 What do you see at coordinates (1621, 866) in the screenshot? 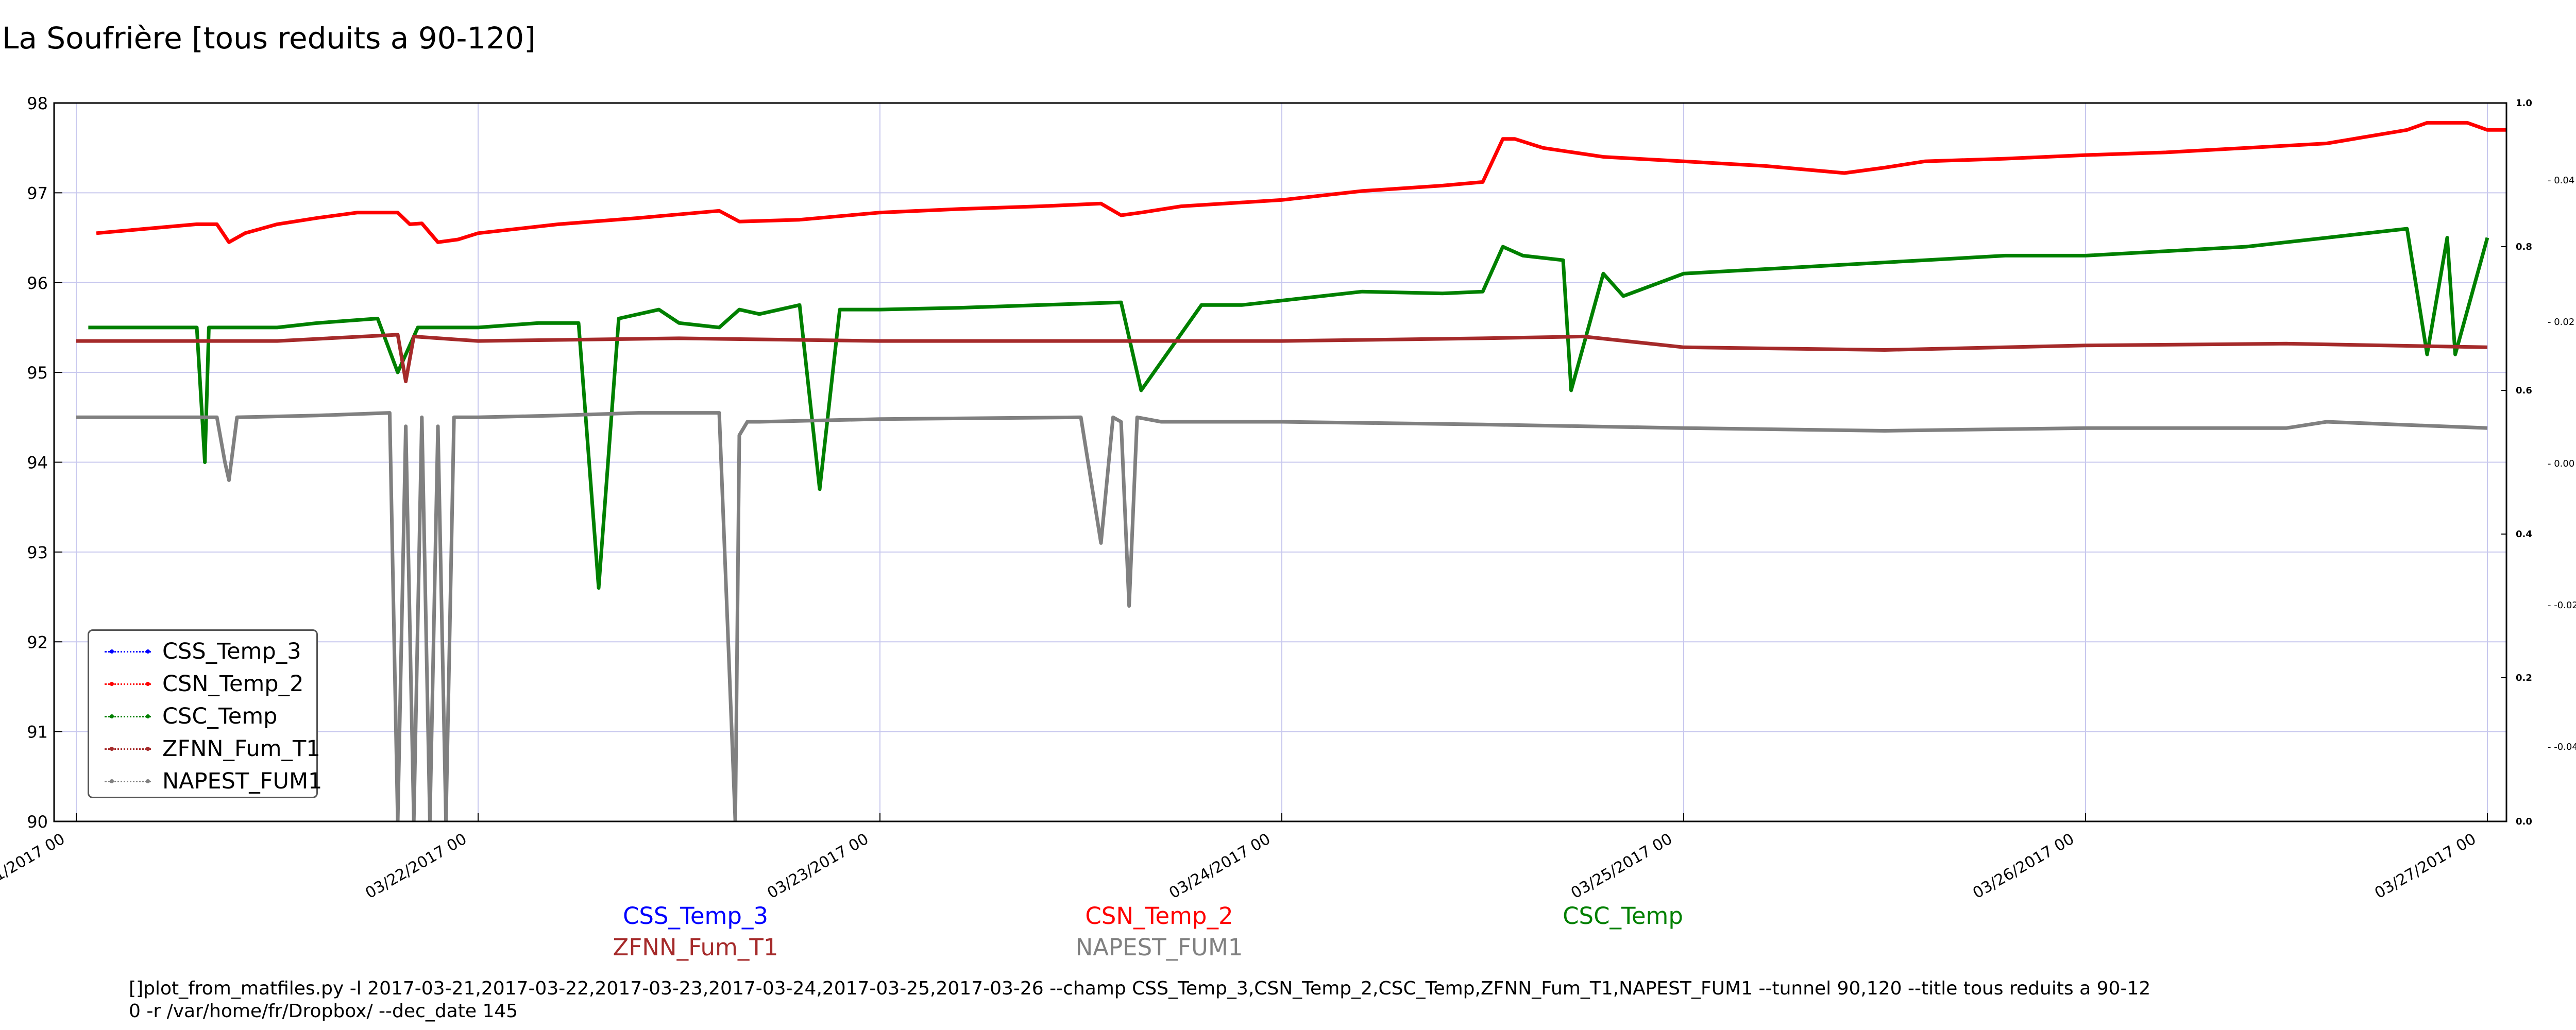
I see `x-tick-label: 03/25/2017 00` at bounding box center [1621, 866].